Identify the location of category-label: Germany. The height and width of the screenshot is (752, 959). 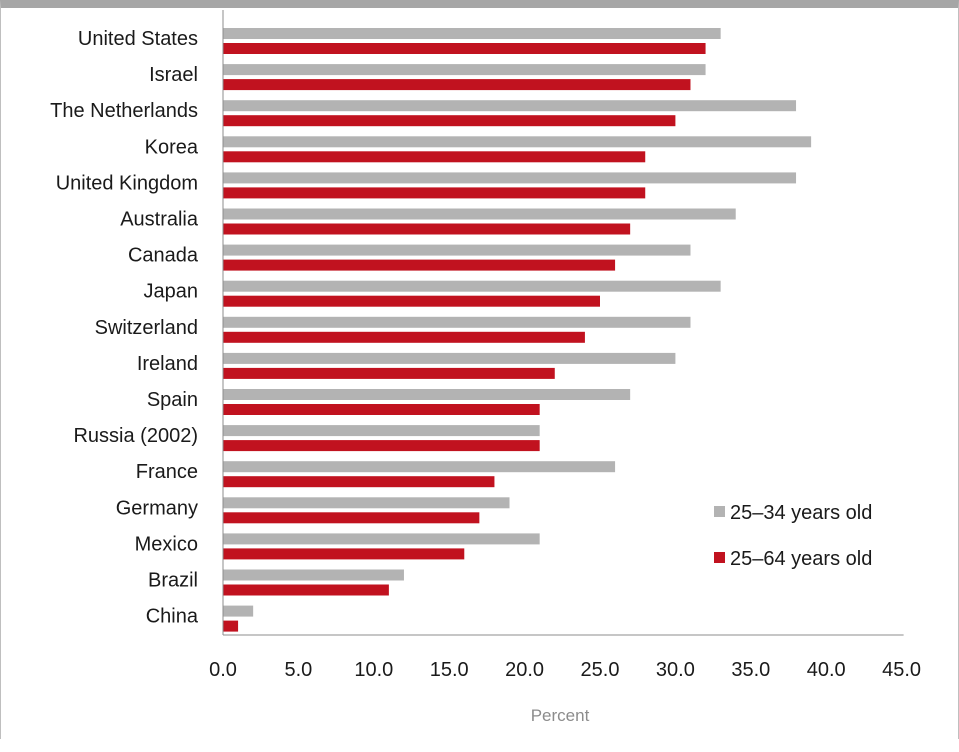
(157, 508).